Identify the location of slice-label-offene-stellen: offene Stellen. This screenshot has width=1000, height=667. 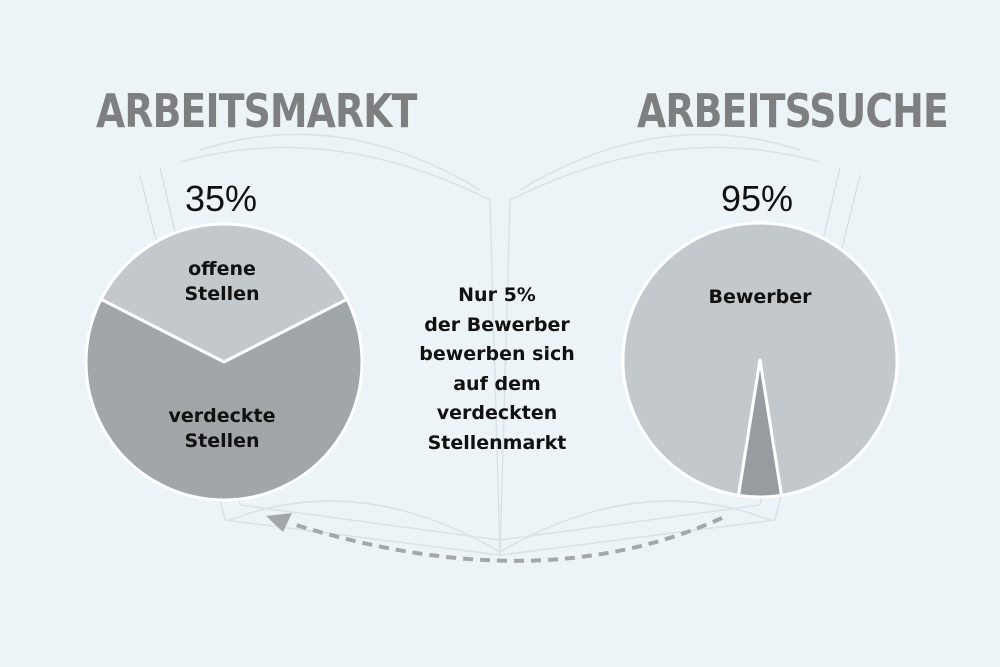
(222, 281).